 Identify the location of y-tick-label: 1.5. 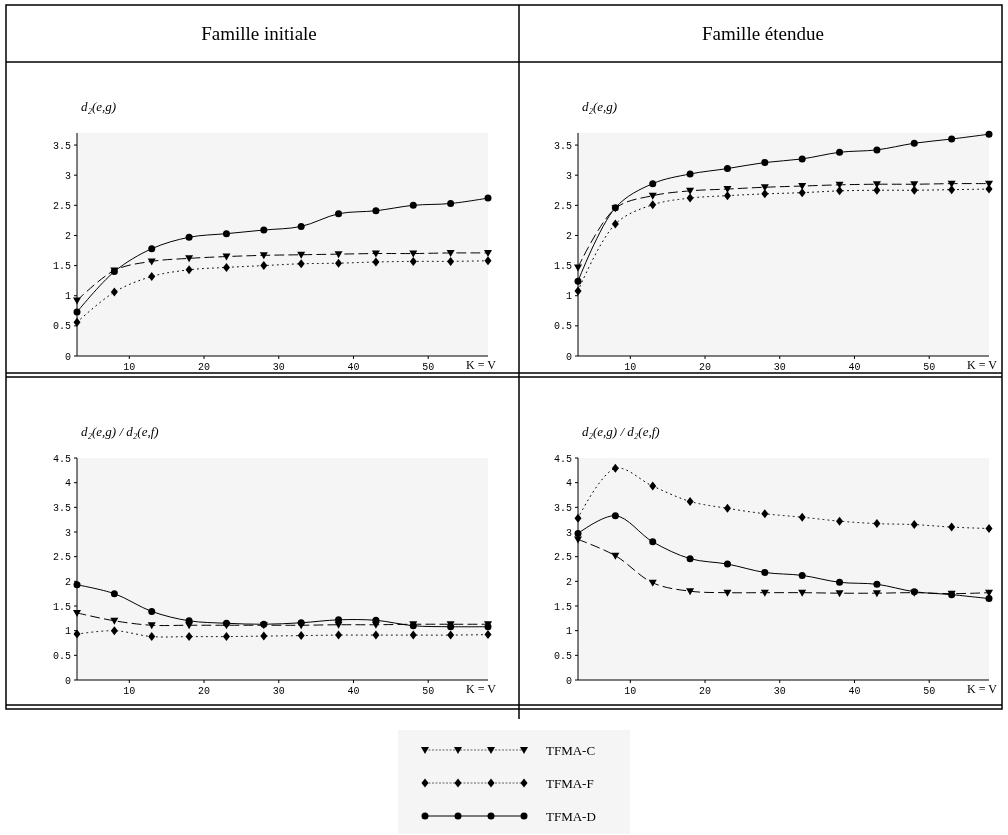
(61, 267).